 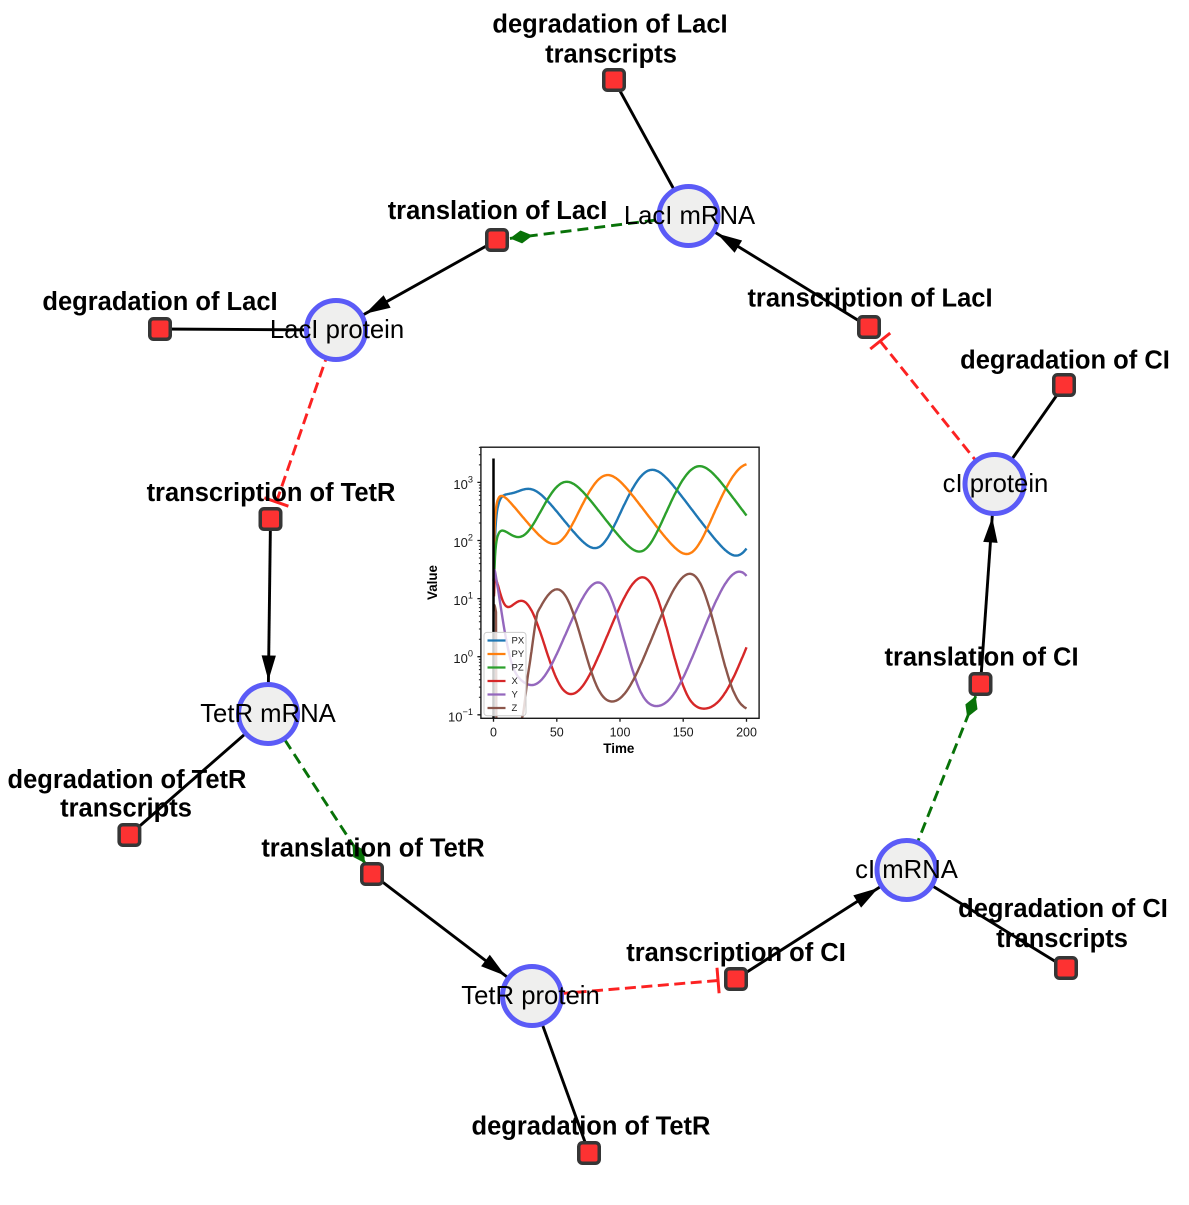 I want to click on svg-text: X, so click(x=515, y=681).